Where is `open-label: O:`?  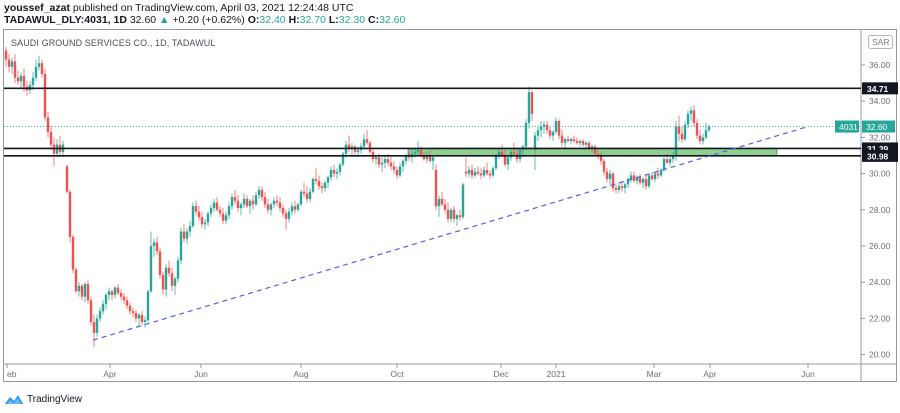 open-label: O: is located at coordinates (253, 20).